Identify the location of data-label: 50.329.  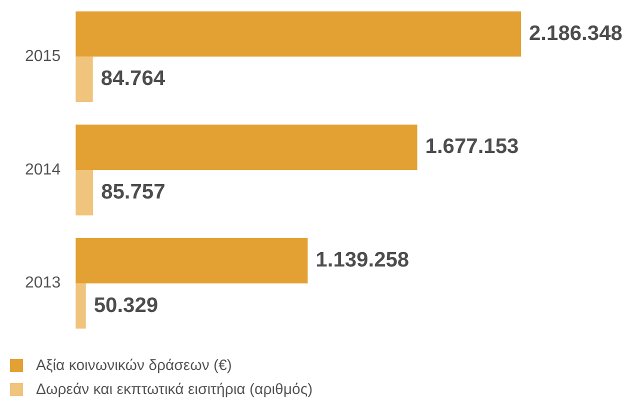
(126, 305).